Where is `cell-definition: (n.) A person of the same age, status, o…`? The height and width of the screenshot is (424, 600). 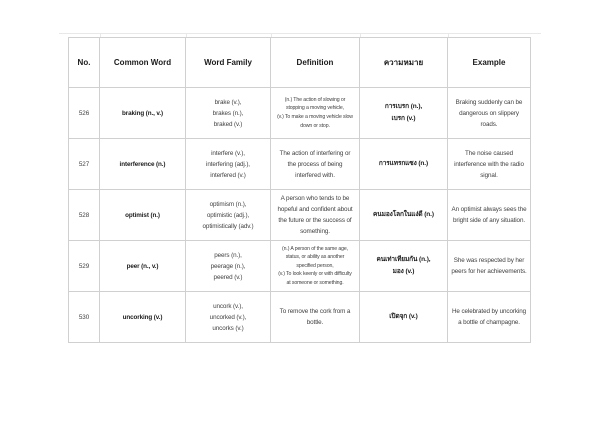
cell-definition: (n.) A person of the same age, status, o… is located at coordinates (315, 266).